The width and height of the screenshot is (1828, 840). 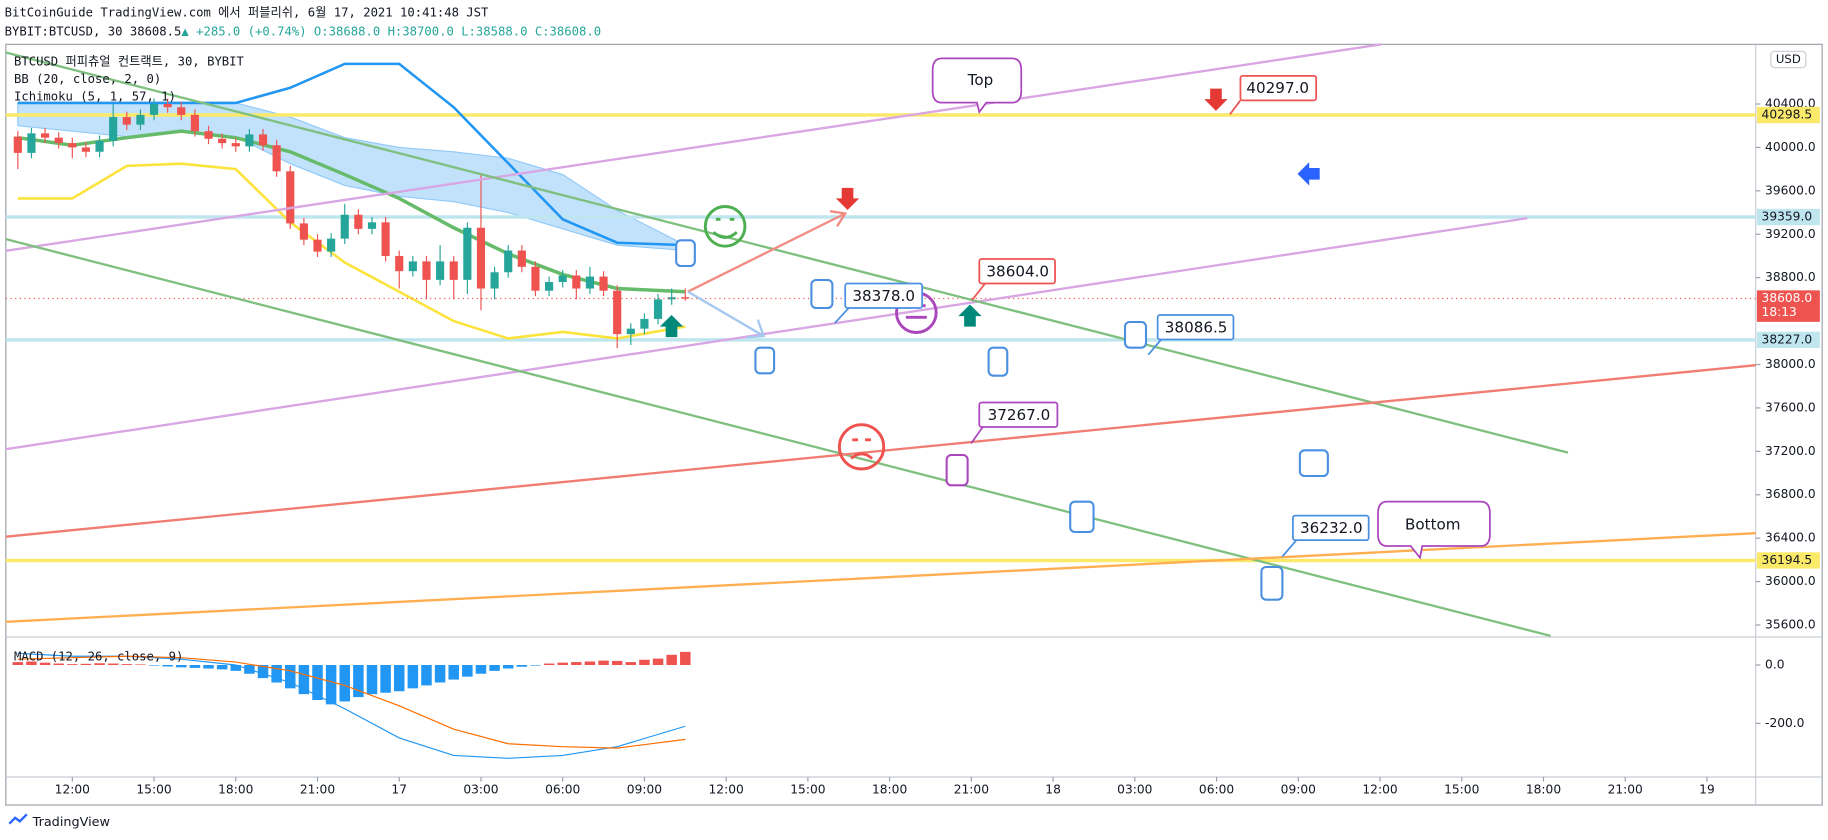 What do you see at coordinates (71, 822) in the screenshot?
I see `footer: TradingView` at bounding box center [71, 822].